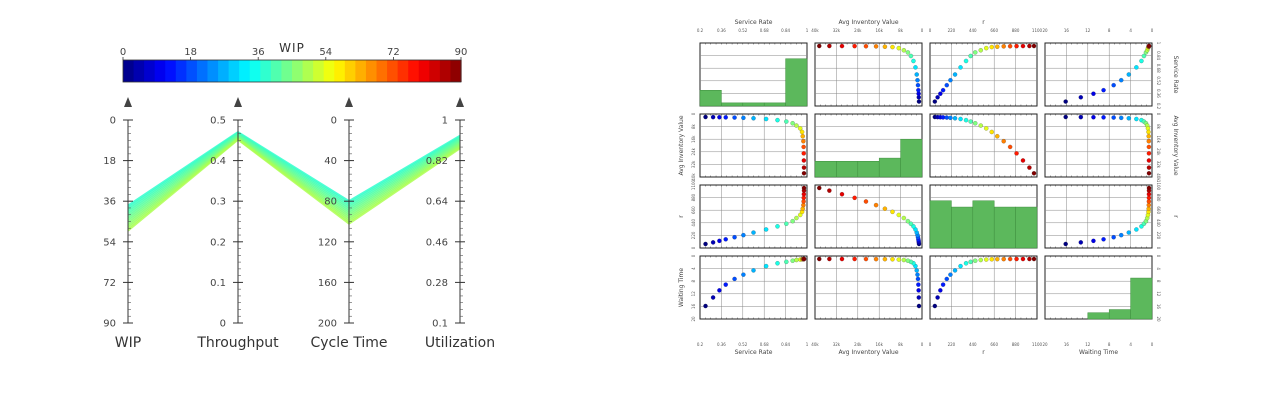  I want to click on matrix-top-tick: 8, so click(1109, 30).